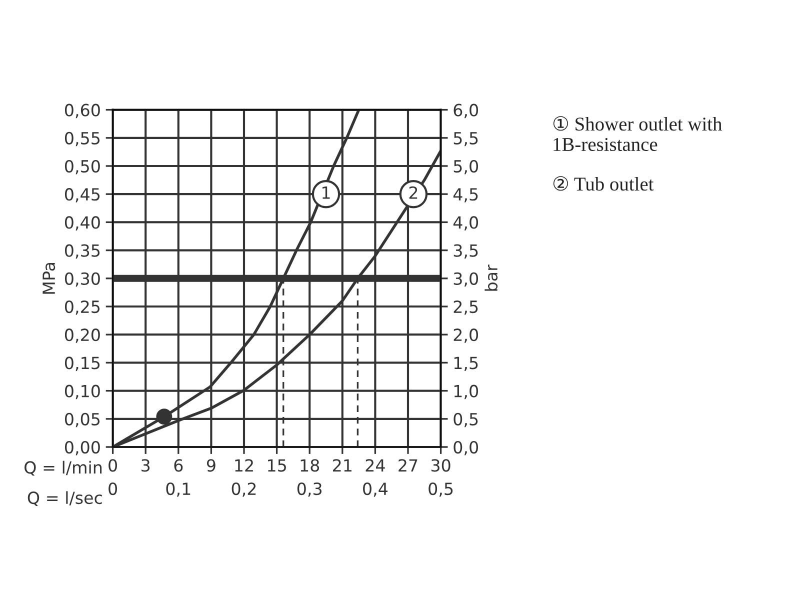 Image resolution: width=800 pixels, height=600 pixels. I want to click on x-axis-title: Q = l/min, so click(63, 468).